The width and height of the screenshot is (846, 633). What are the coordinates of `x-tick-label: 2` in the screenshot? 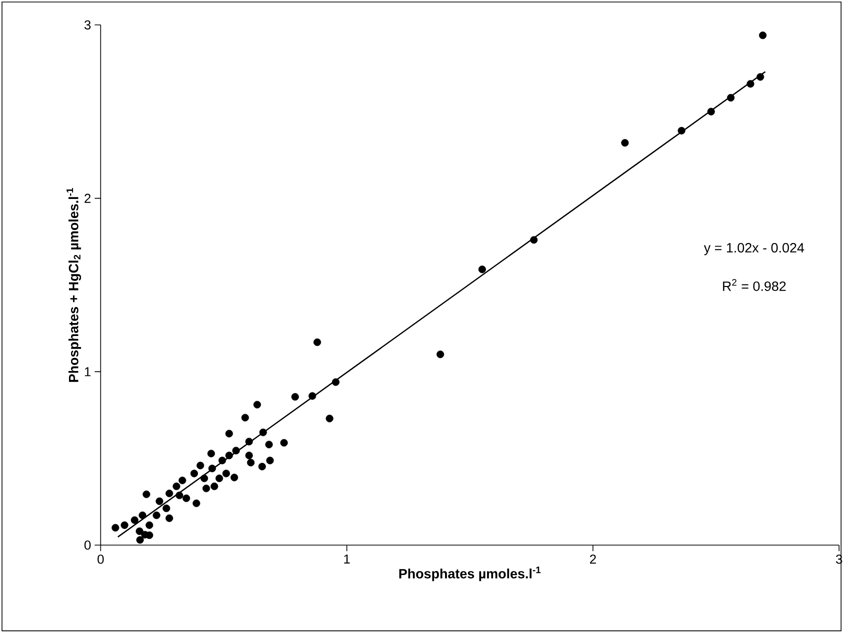 It's located at (593, 559).